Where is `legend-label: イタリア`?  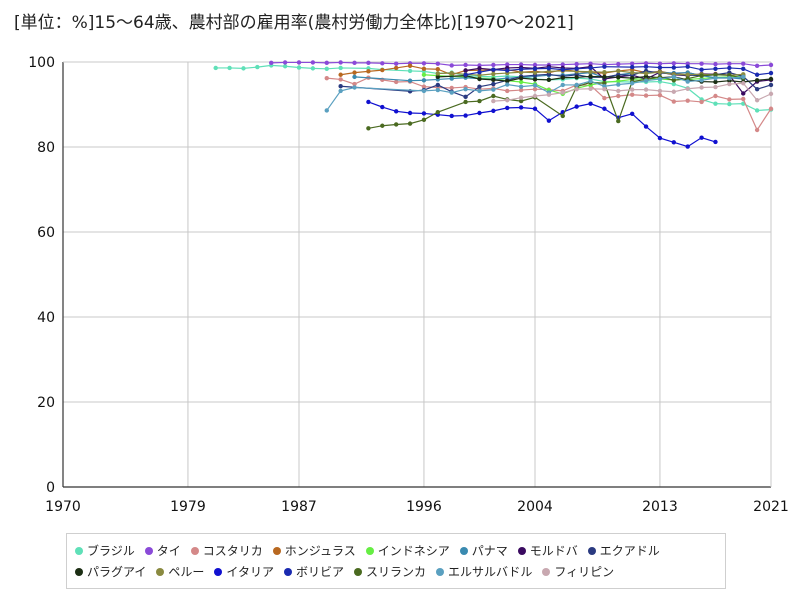
legend-label: イタリア is located at coordinates (250, 572).